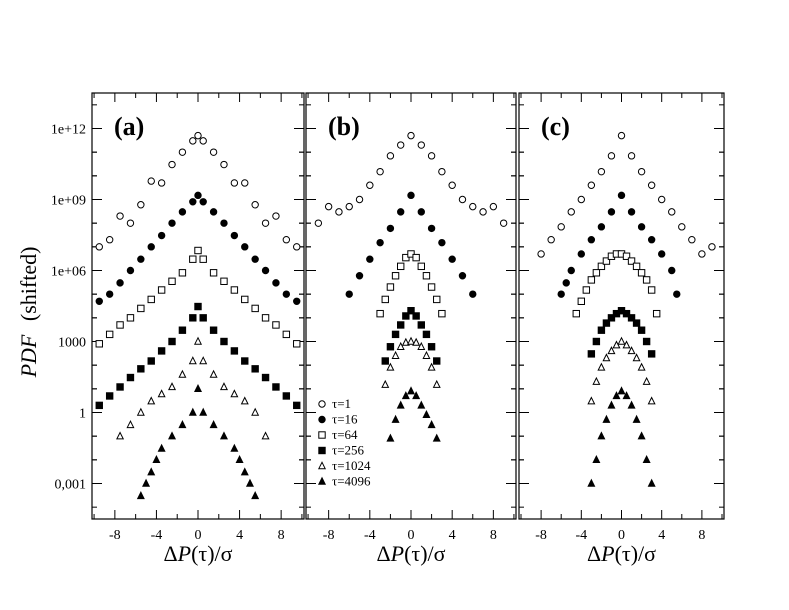 The width and height of the screenshot is (789, 610). What do you see at coordinates (351, 481) in the screenshot?
I see `legend-label: τ=4096` at bounding box center [351, 481].